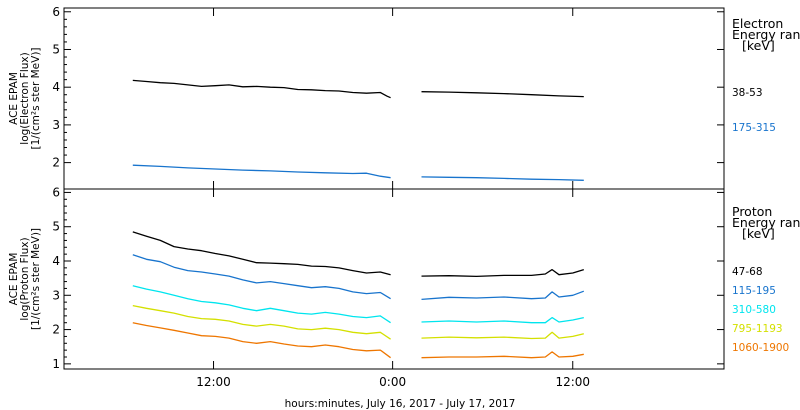 Image resolution: width=800 pixels, height=410 pixels. What do you see at coordinates (757, 23) in the screenshot?
I see `legend-title-line: Electron` at bounding box center [757, 23].